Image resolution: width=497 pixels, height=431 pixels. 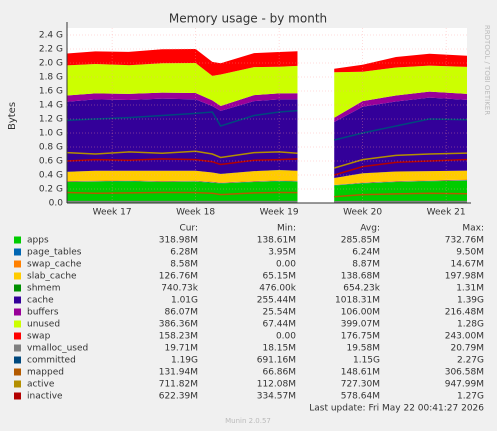 What do you see at coordinates (360, 397) in the screenshot?
I see `legend-stat: 578.64M` at bounding box center [360, 397].